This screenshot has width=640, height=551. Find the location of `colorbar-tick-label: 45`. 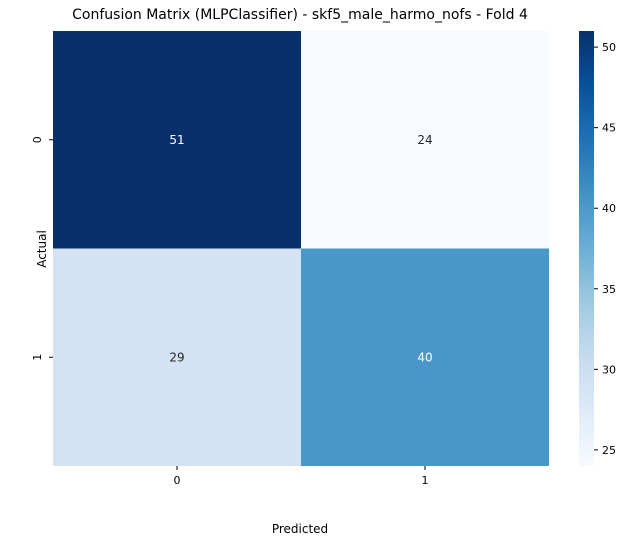

colorbar-tick-label: 45 is located at coordinates (609, 128).